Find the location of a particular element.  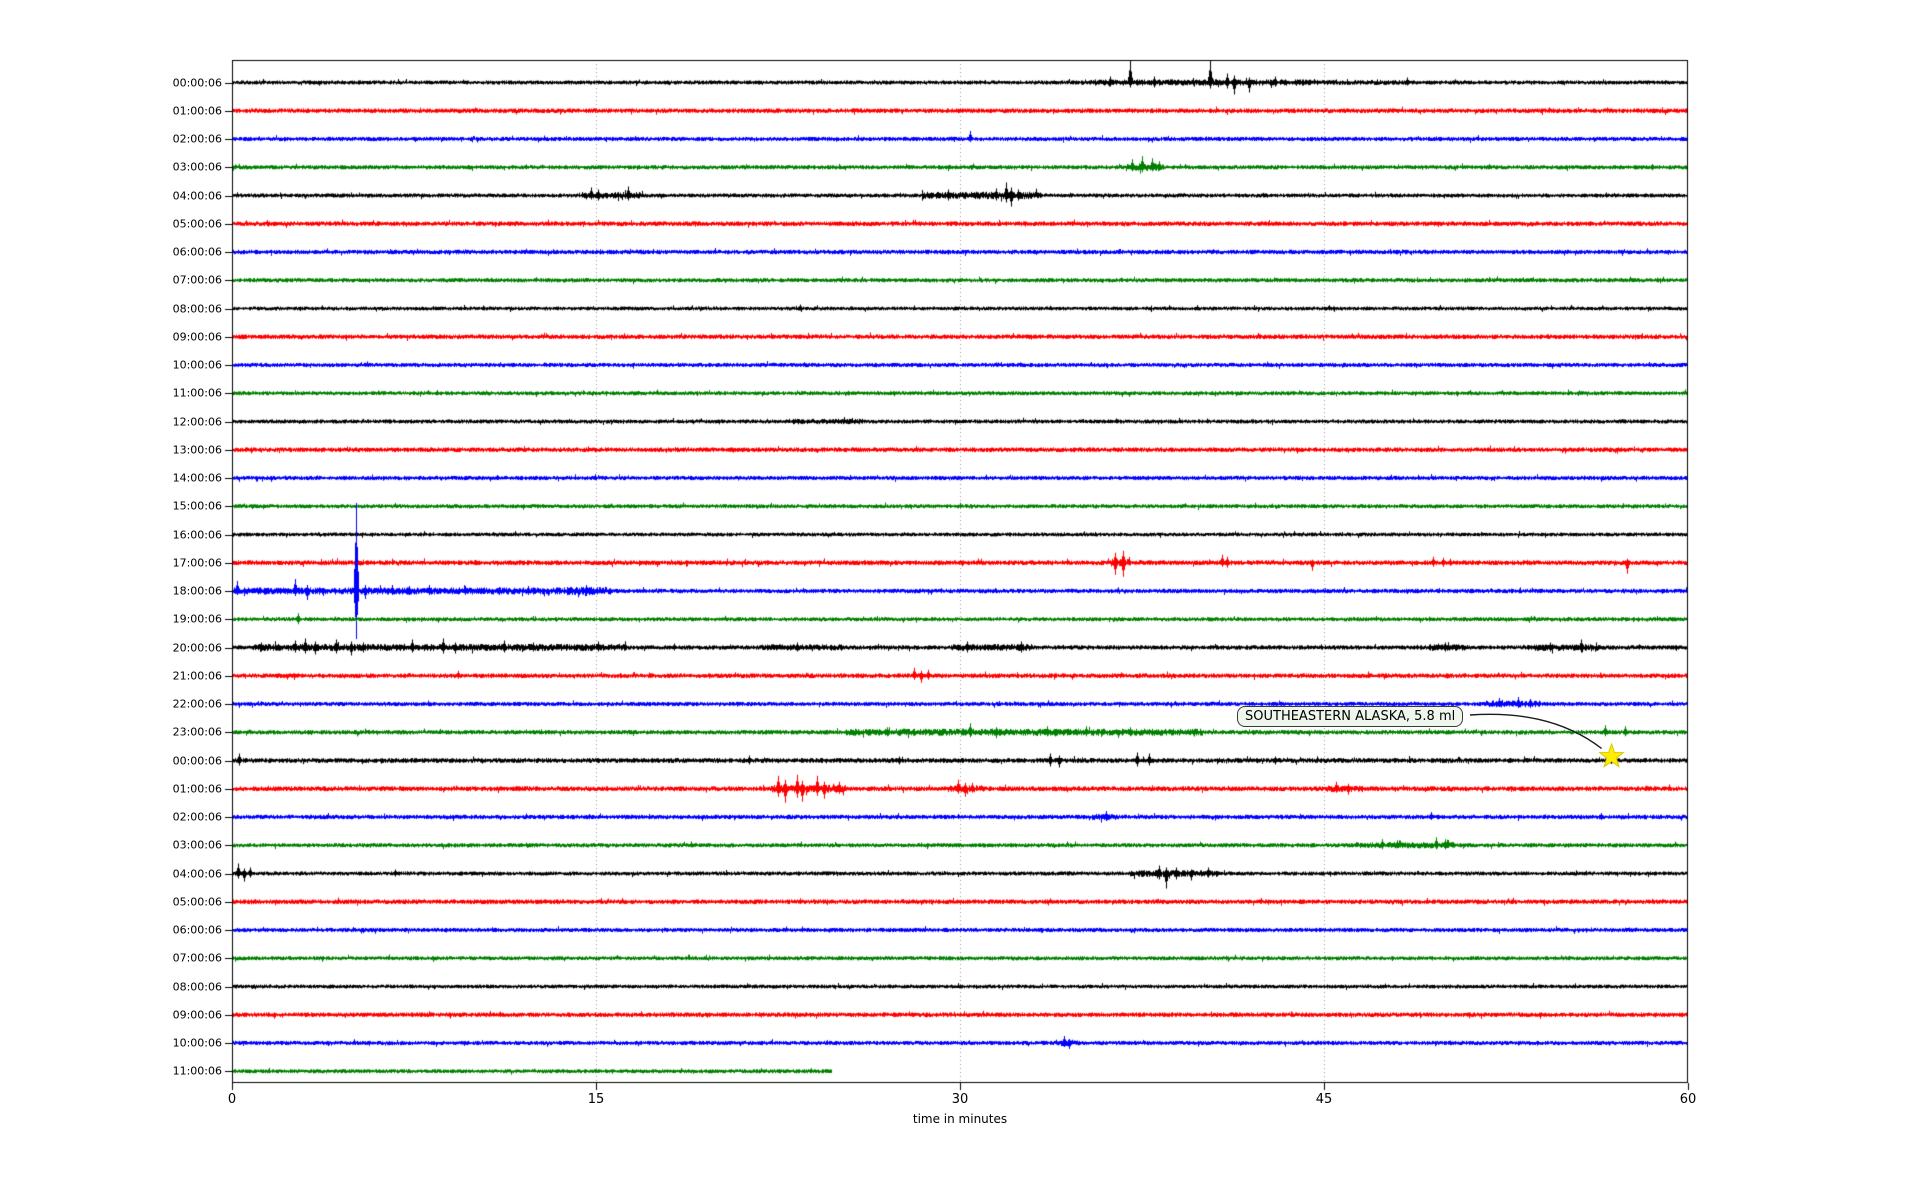

x-axis-title: time in minutes is located at coordinates (960, 1119).